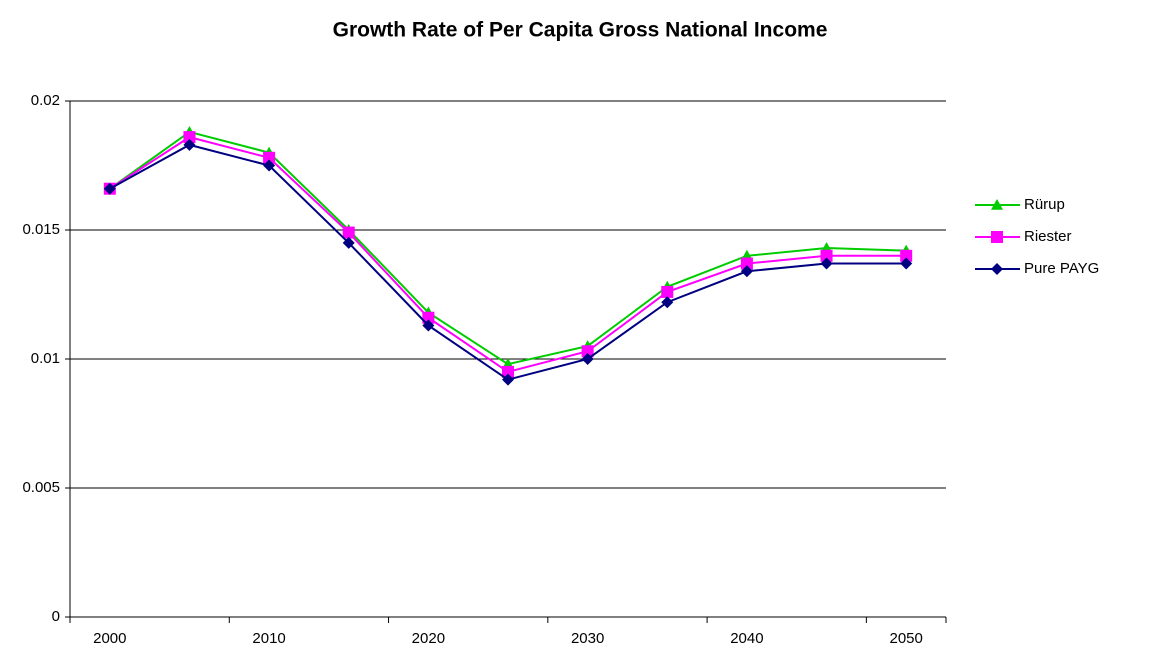  Describe the element at coordinates (56, 616) in the screenshot. I see `y-tick-label: 0` at that location.